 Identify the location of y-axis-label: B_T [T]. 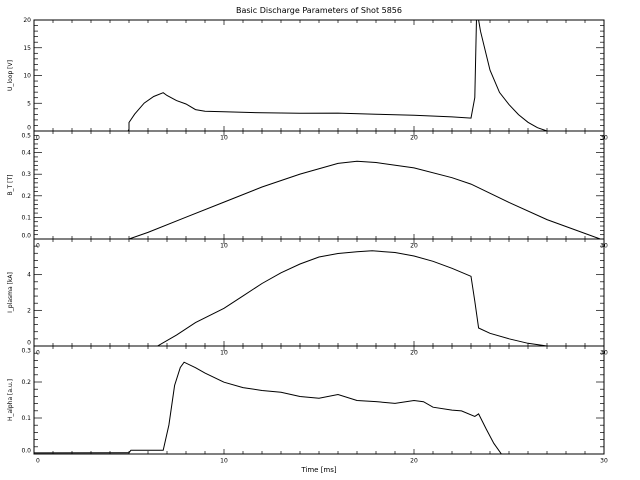
(10, 184).